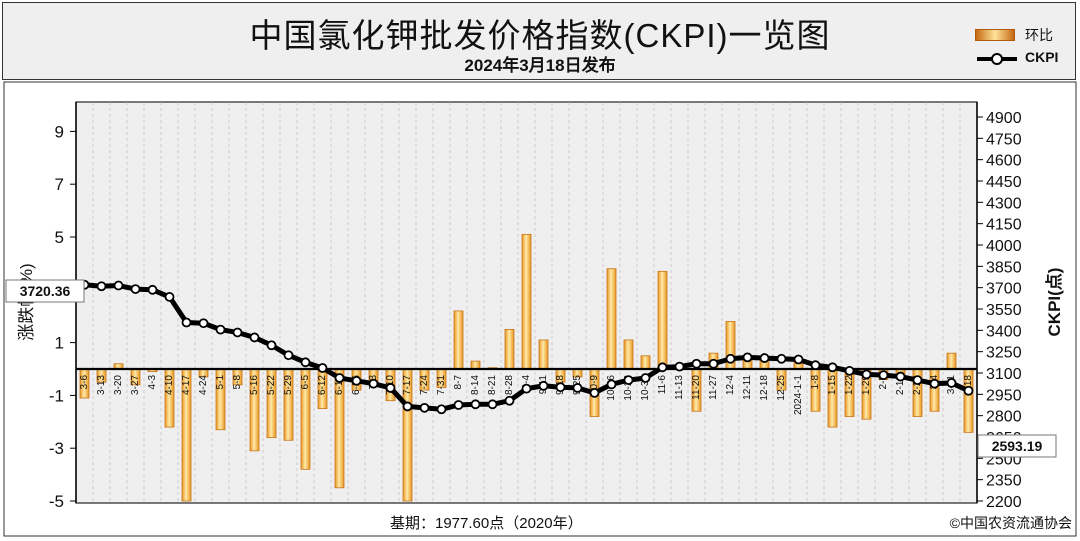 This screenshot has height=541, width=1080. Describe the element at coordinates (1004, 182) in the screenshot. I see `right-axis-tick-label: 4450` at that location.